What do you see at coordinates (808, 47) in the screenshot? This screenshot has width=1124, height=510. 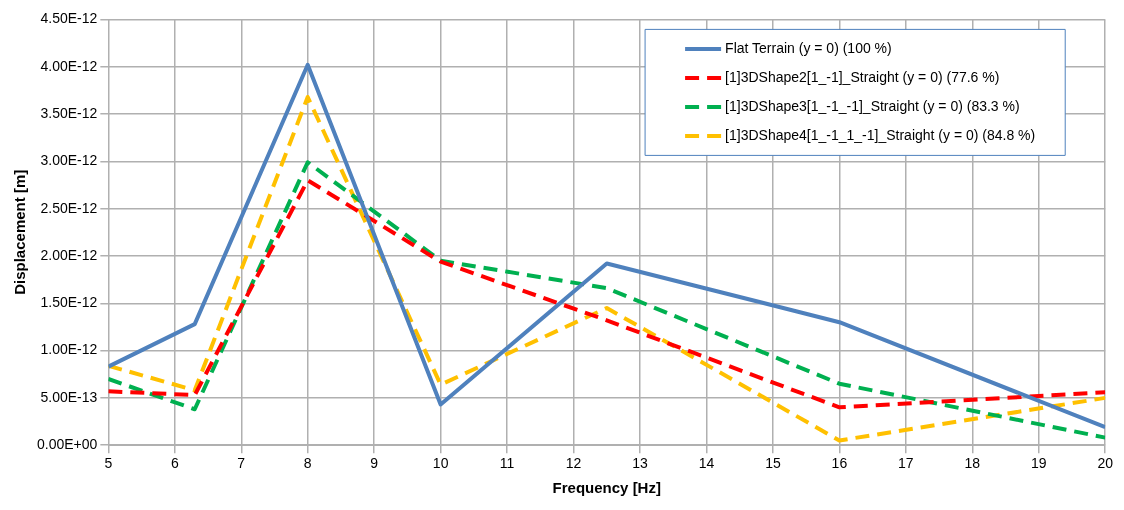 I see `legend-label: Flat Terrain (y = 0) (100 %)` at bounding box center [808, 47].